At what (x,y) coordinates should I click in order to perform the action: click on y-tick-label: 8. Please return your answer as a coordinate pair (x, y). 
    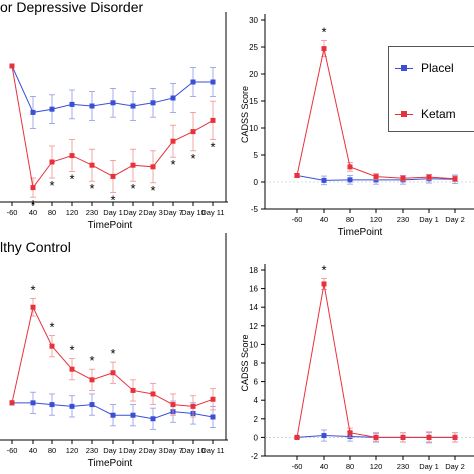
    Looking at the image, I should click on (256, 363).